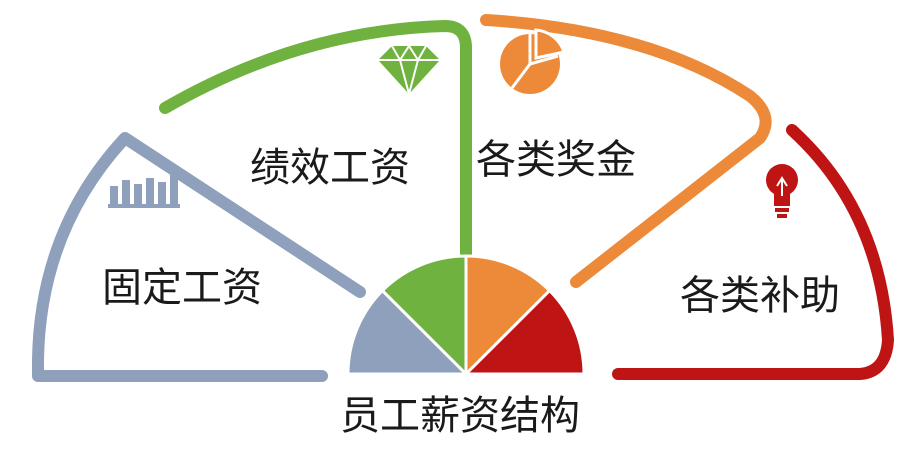 This screenshot has height=450, width=914. What do you see at coordinates (760, 296) in the screenshot?
I see `allowance-label: 各类补助` at bounding box center [760, 296].